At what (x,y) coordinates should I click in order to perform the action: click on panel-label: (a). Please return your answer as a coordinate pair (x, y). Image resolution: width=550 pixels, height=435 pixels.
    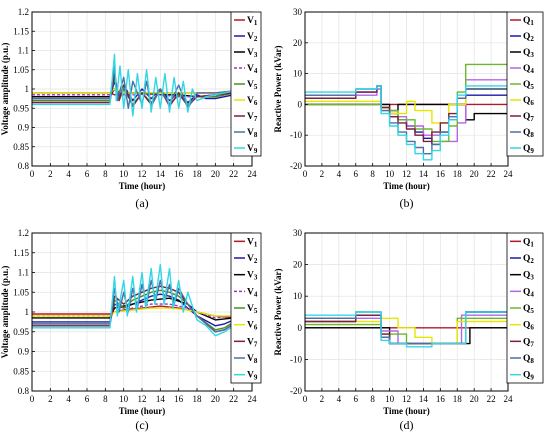
    Looking at the image, I should click on (141, 203).